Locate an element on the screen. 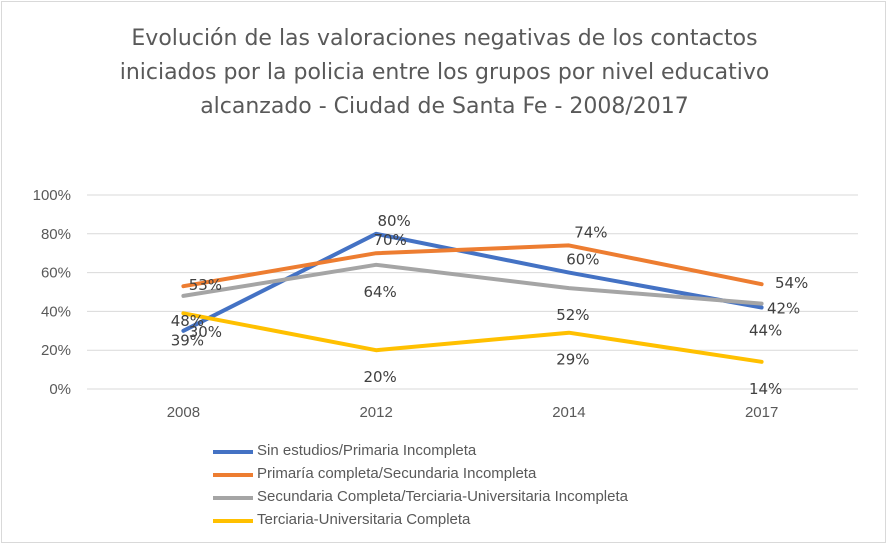 Image resolution: width=889 pixels, height=546 pixels. legend-label: Terciaria-Universitaria Completa is located at coordinates (364, 519).